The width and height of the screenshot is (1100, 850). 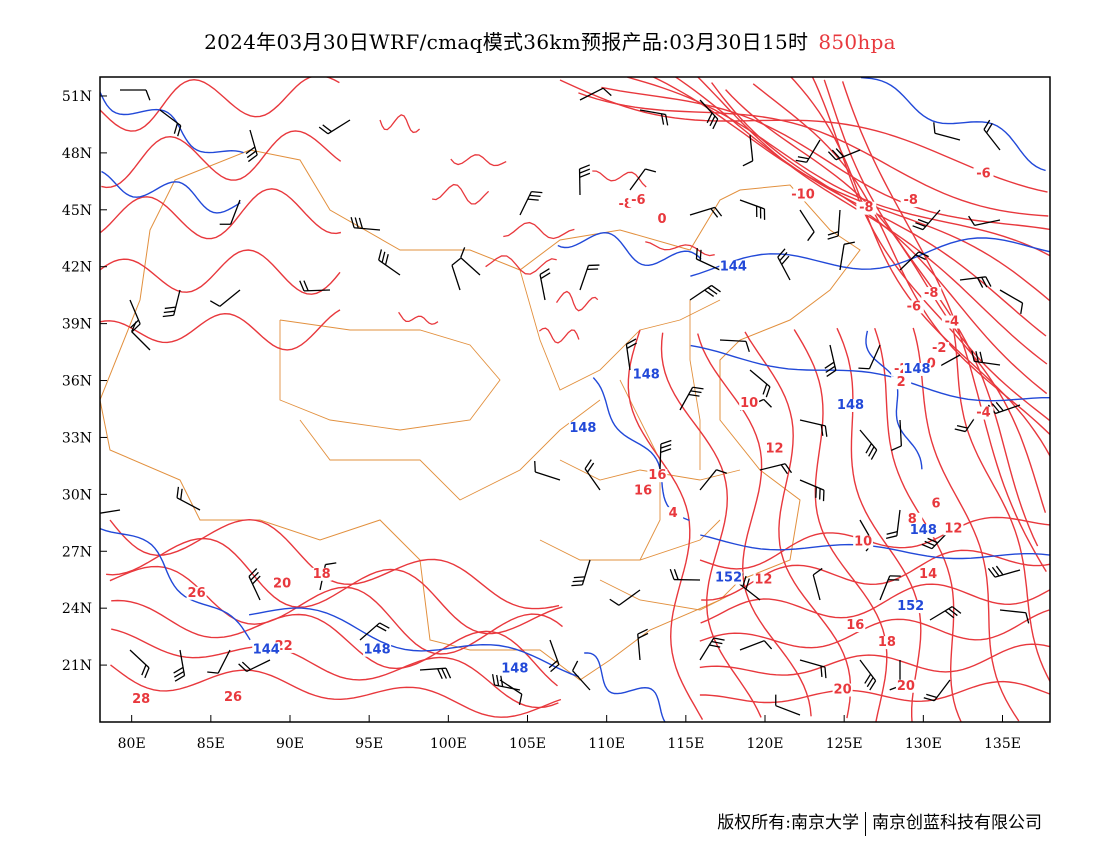 What do you see at coordinates (506, 42) in the screenshot?
I see `title-text: 2024年03月30日WRF/cmaq模式36km预报产品:03月30日15时` at bounding box center [506, 42].